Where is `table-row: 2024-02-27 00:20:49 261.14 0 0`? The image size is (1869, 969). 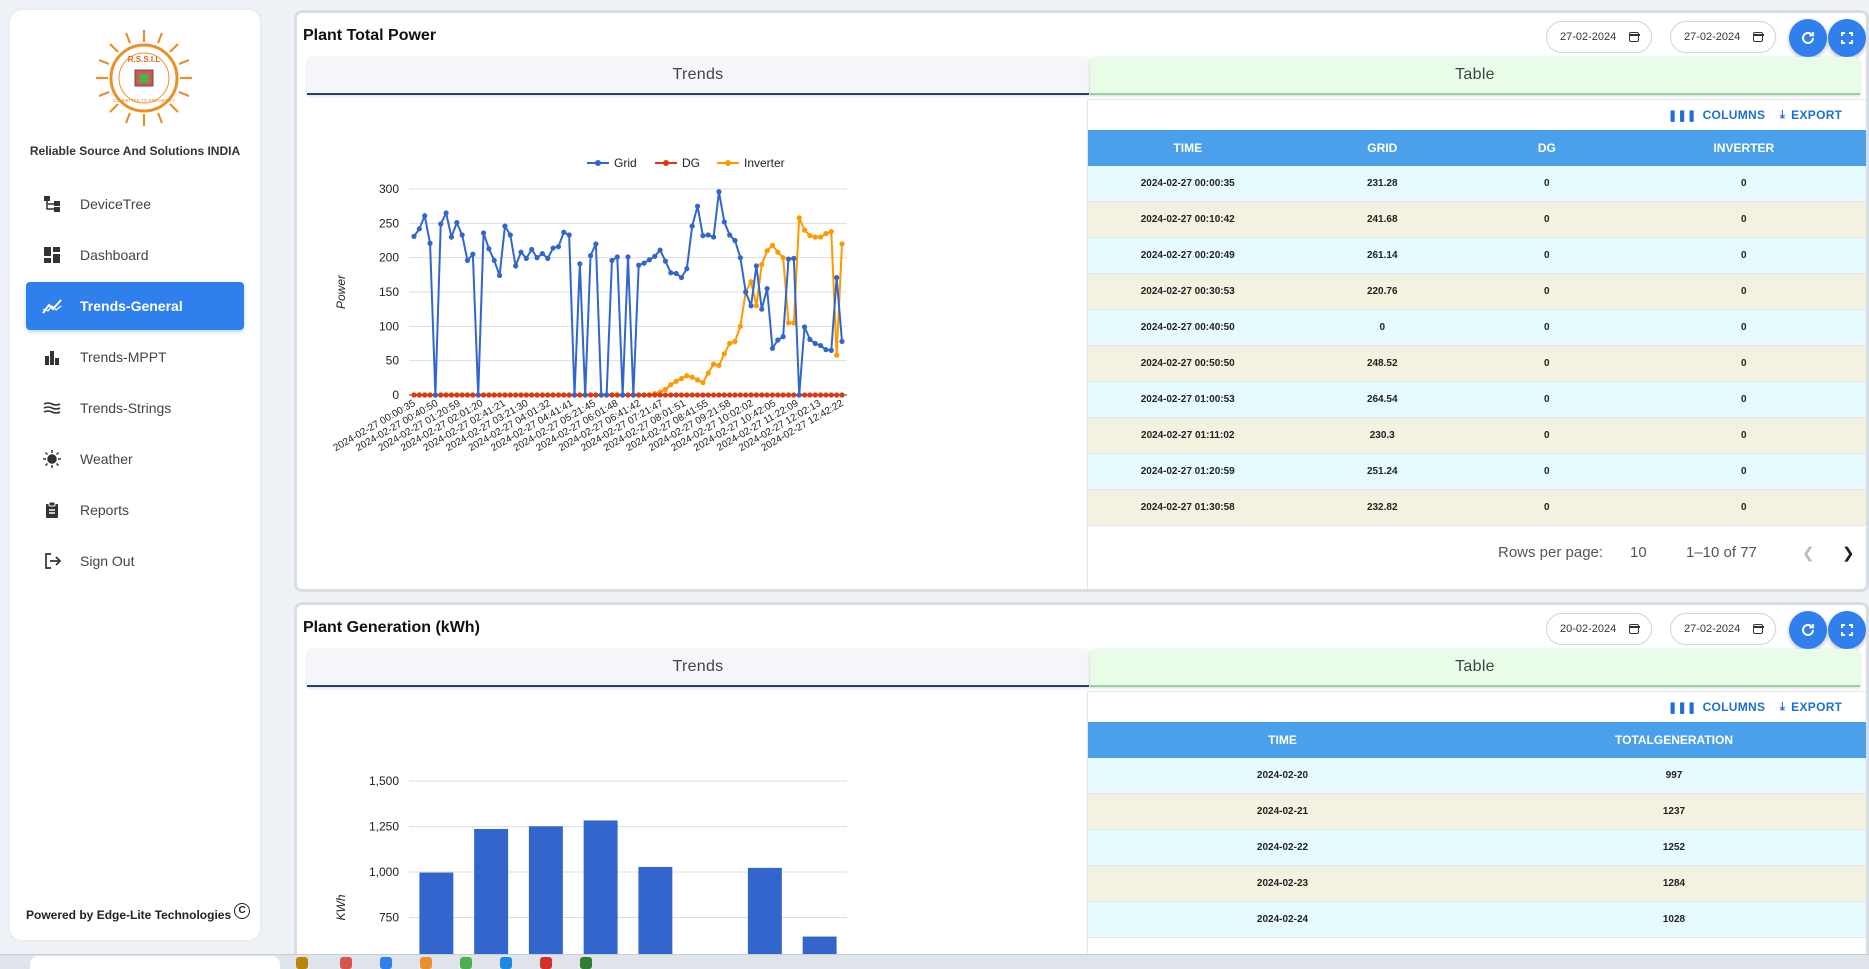 table-row: 2024-02-27 00:20:49 261.14 0 0 is located at coordinates (1477, 256).